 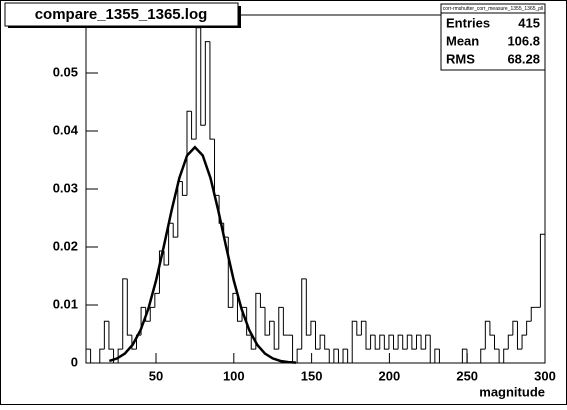 What do you see at coordinates (467, 375) in the screenshot?
I see `x-tick-label: 250` at bounding box center [467, 375].